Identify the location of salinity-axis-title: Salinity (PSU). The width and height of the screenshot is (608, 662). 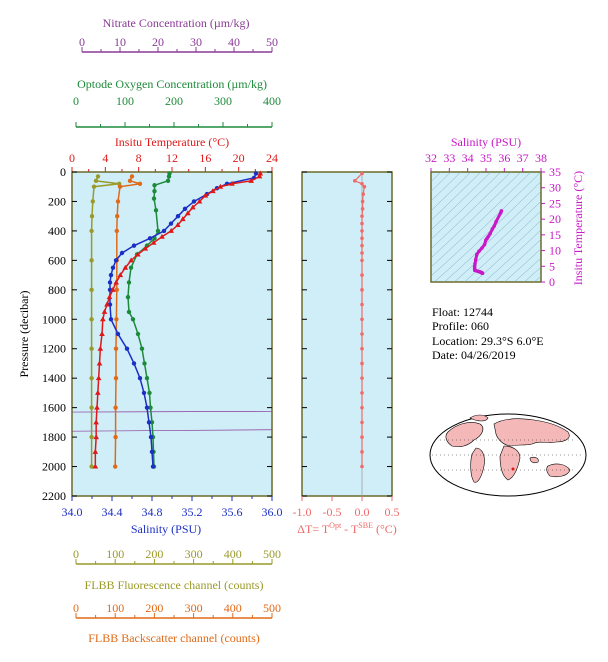
(166, 529).